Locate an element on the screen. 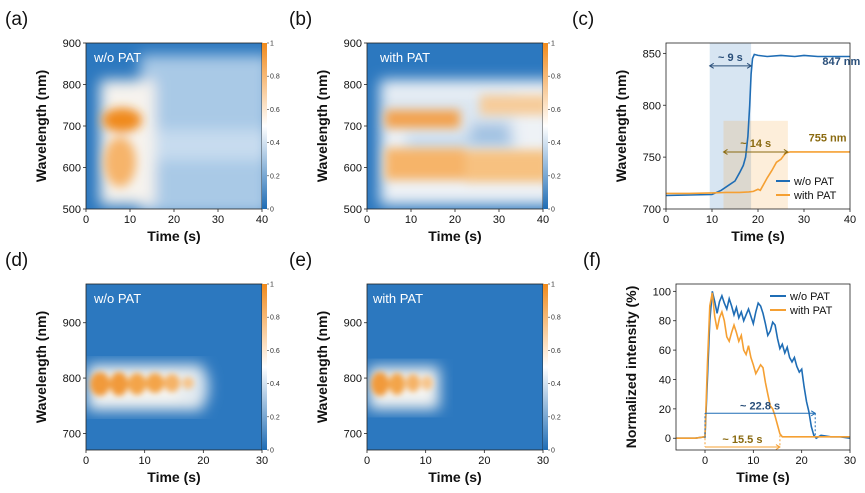 The height and width of the screenshot is (493, 865). panel-a-condition: w/o PAT is located at coordinates (117, 57).